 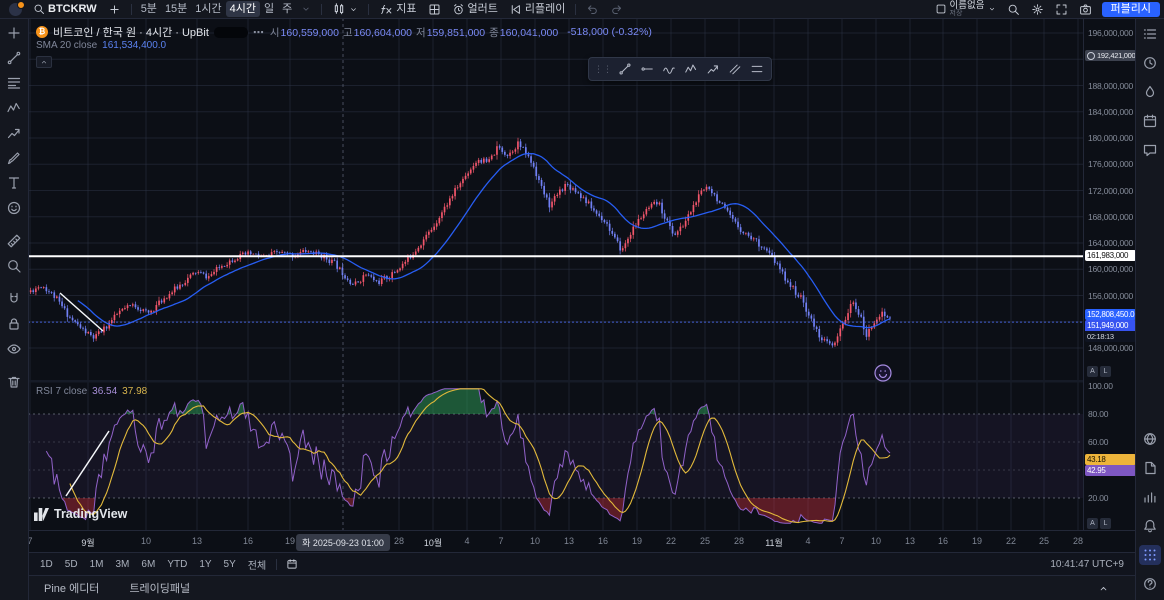 What do you see at coordinates (14, 158) in the screenshot?
I see `brush-tool` at bounding box center [14, 158].